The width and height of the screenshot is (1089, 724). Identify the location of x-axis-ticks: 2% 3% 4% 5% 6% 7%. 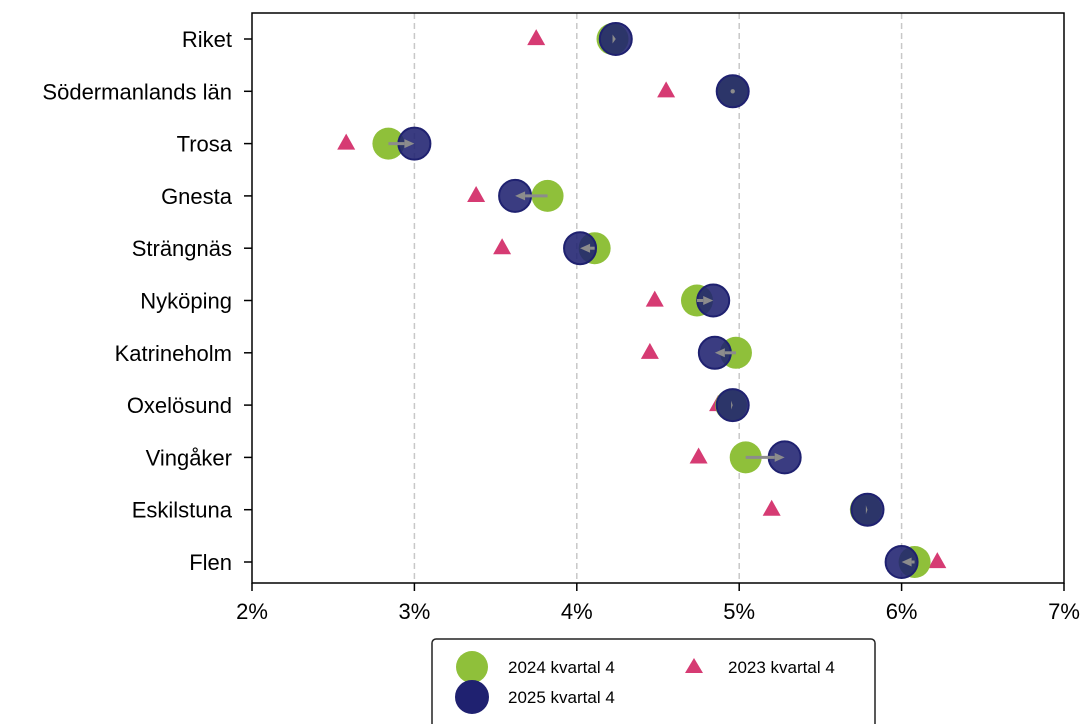
(658, 603).